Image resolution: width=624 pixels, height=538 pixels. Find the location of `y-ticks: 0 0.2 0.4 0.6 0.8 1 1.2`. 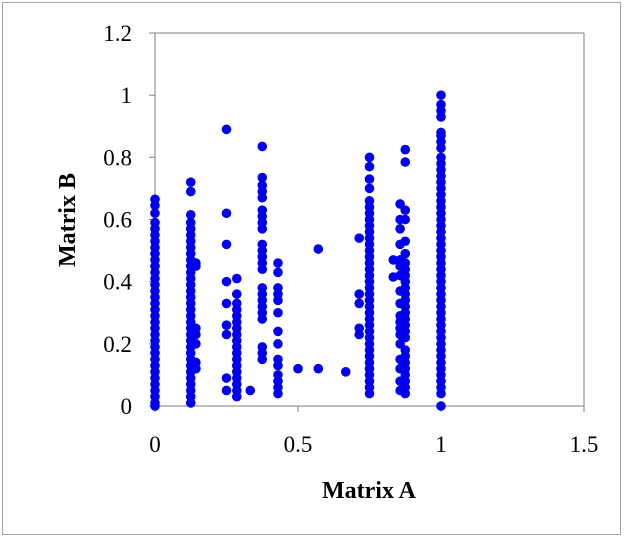

y-ticks: 0 0.2 0.4 0.6 0.8 1 1.2 is located at coordinates (129, 220).